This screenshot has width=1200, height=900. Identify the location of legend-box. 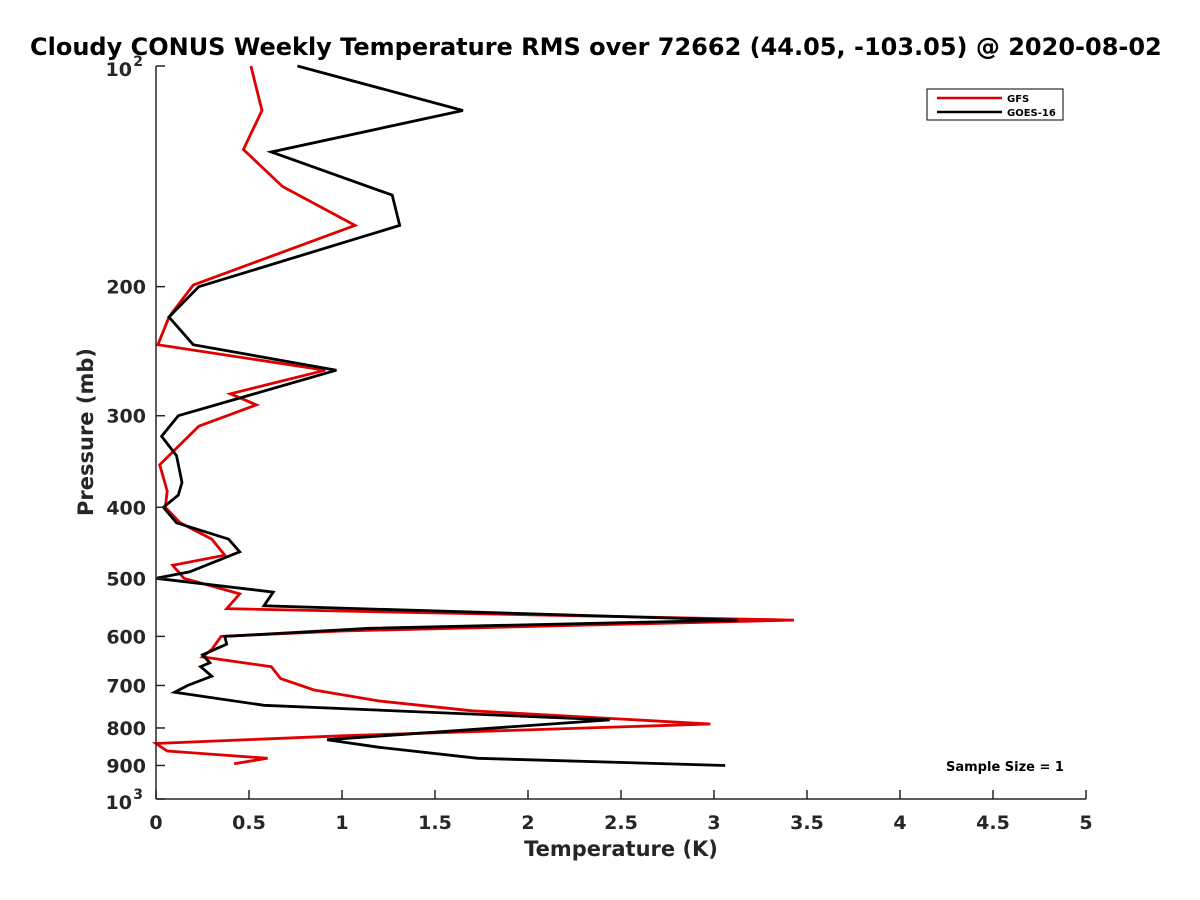
(995, 104).